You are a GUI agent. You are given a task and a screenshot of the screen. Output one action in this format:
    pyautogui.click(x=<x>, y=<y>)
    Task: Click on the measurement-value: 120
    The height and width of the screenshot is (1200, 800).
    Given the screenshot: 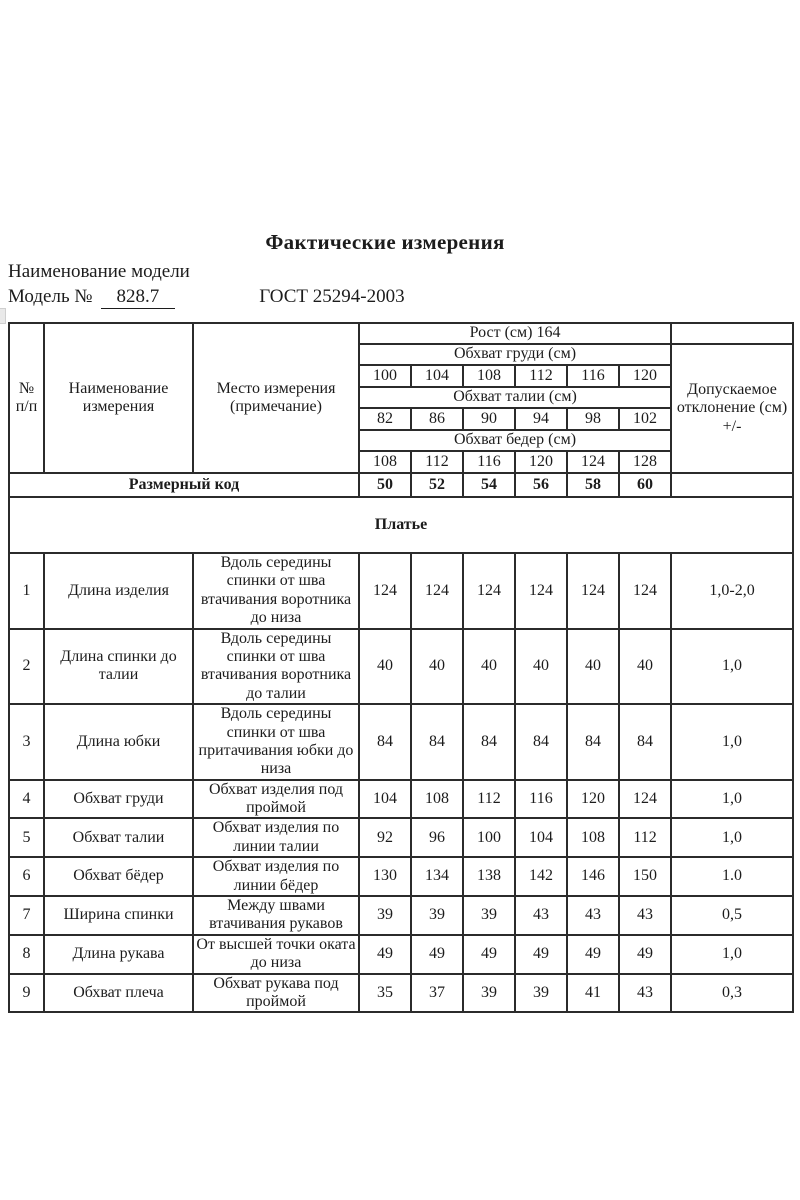 What is the action you would take?
    pyautogui.click(x=593, y=799)
    